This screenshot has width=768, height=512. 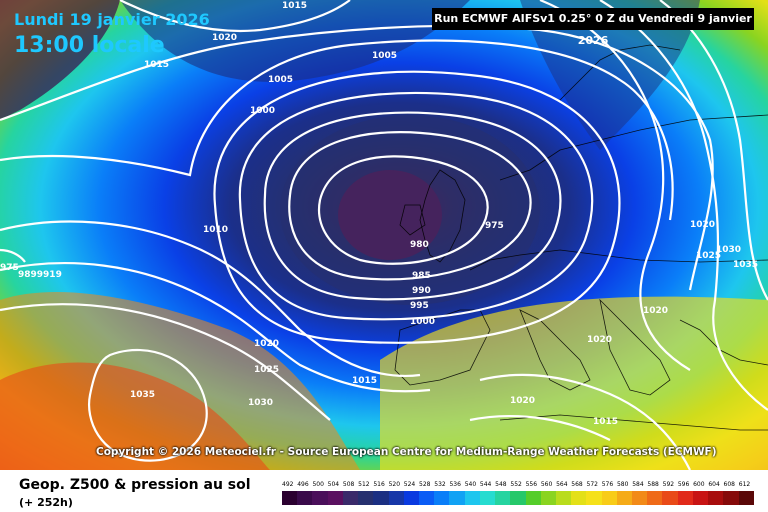 I want to click on isobar-label: 995, so click(x=419, y=306).